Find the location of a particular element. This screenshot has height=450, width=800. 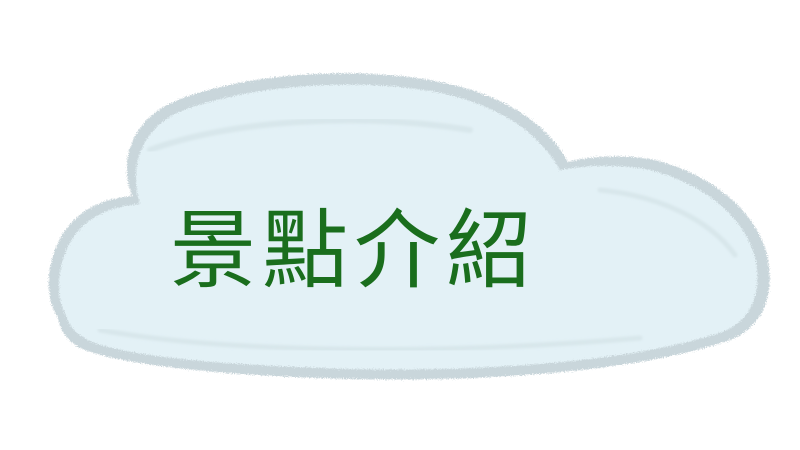

page-title: 景點介紹 is located at coordinates (354, 251).